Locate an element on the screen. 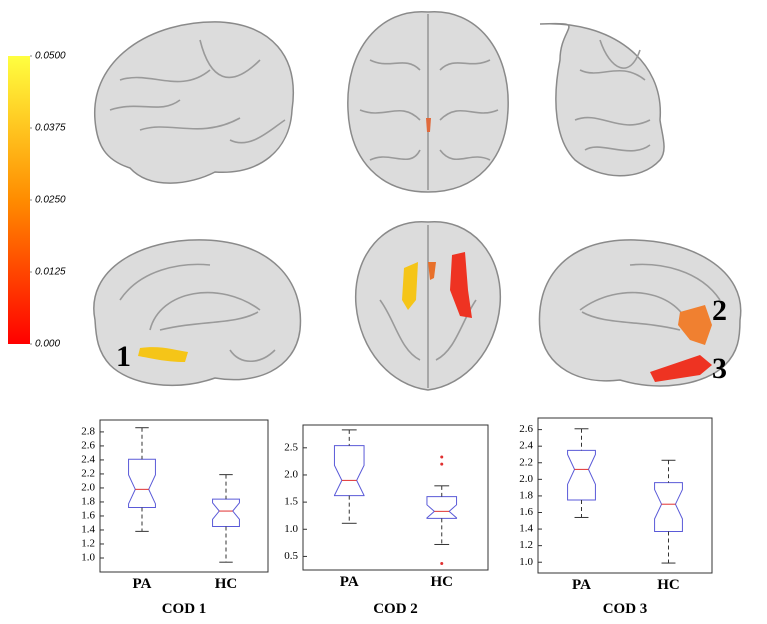 The width and height of the screenshot is (767, 624). brain-lateral-left is located at coordinates (194, 102).